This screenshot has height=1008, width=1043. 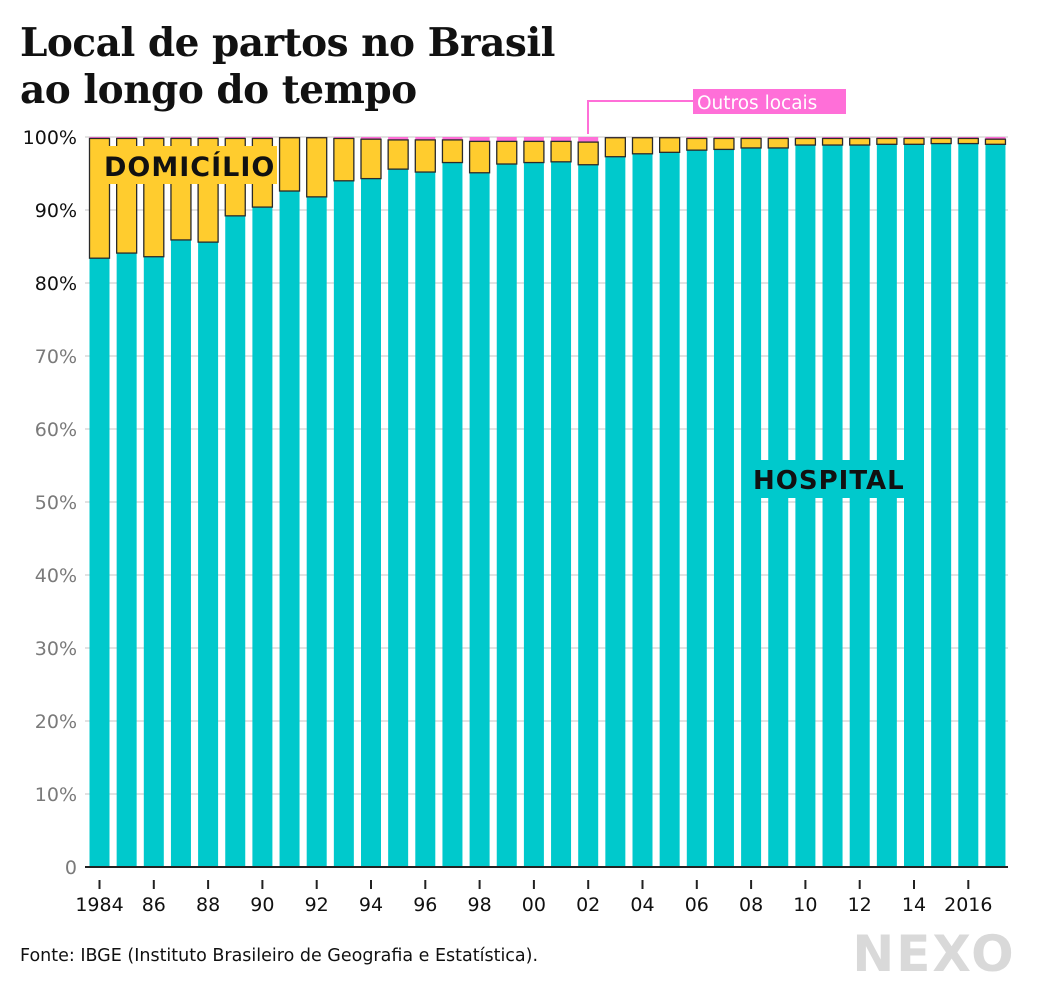 What do you see at coordinates (56, 357) in the screenshot?
I see `y-tick-label: 70%` at bounding box center [56, 357].